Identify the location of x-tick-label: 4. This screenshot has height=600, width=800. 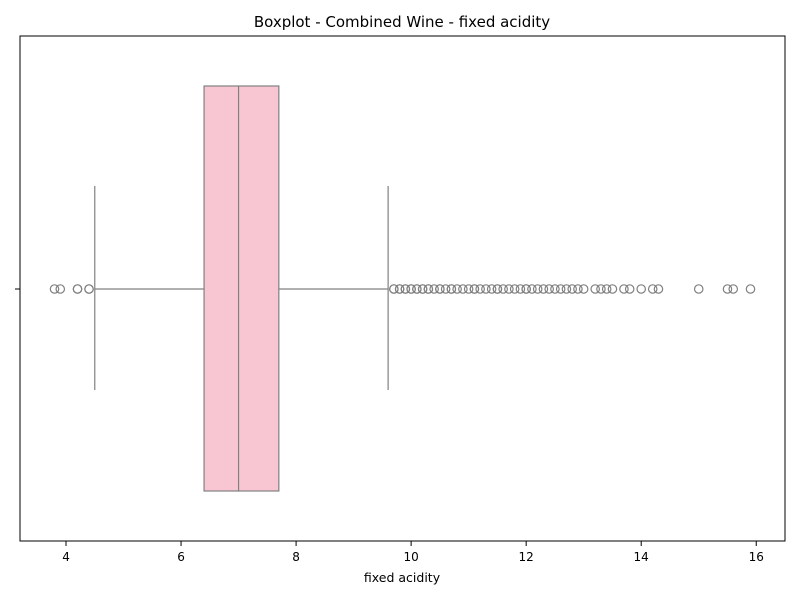
(66, 557).